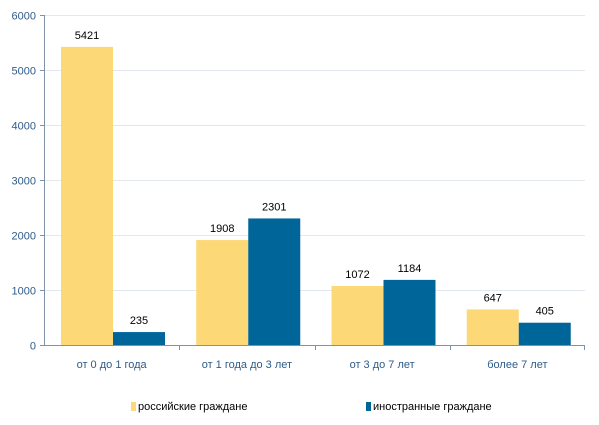 The image size is (599, 425). I want to click on data-label: 1072, so click(357, 275).